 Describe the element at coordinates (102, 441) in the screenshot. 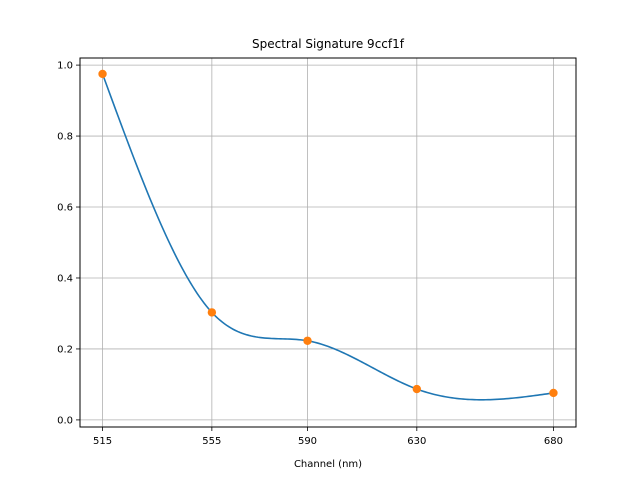

I see `x-tick-label: 515` at that location.